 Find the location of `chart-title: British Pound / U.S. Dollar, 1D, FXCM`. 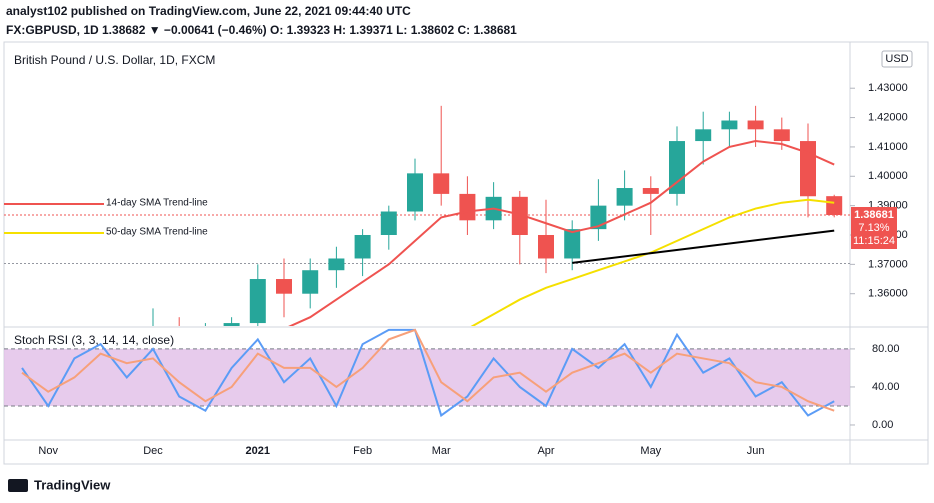

chart-title: British Pound / U.S. Dollar, 1D, FXCM is located at coordinates (114, 60).